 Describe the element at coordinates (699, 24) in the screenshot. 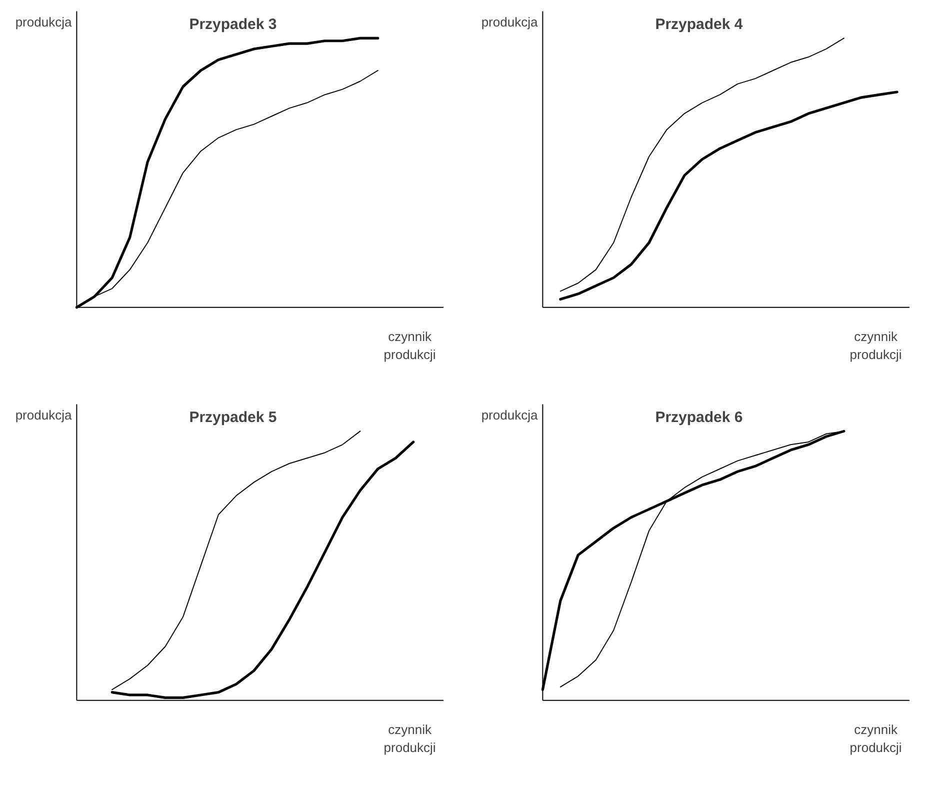

I see `chart-title: Przypadek 4` at that location.